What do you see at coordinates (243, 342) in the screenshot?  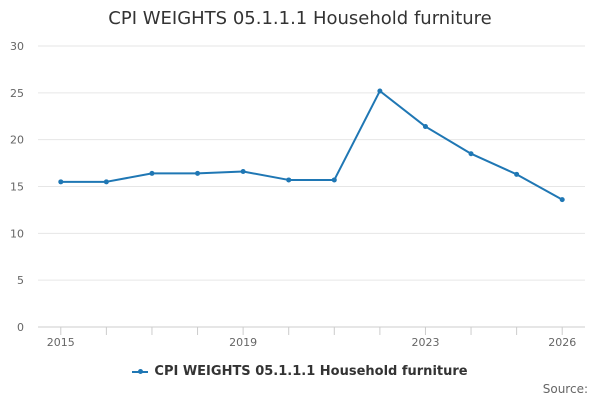 I see `x-tick-label: 2019` at bounding box center [243, 342].